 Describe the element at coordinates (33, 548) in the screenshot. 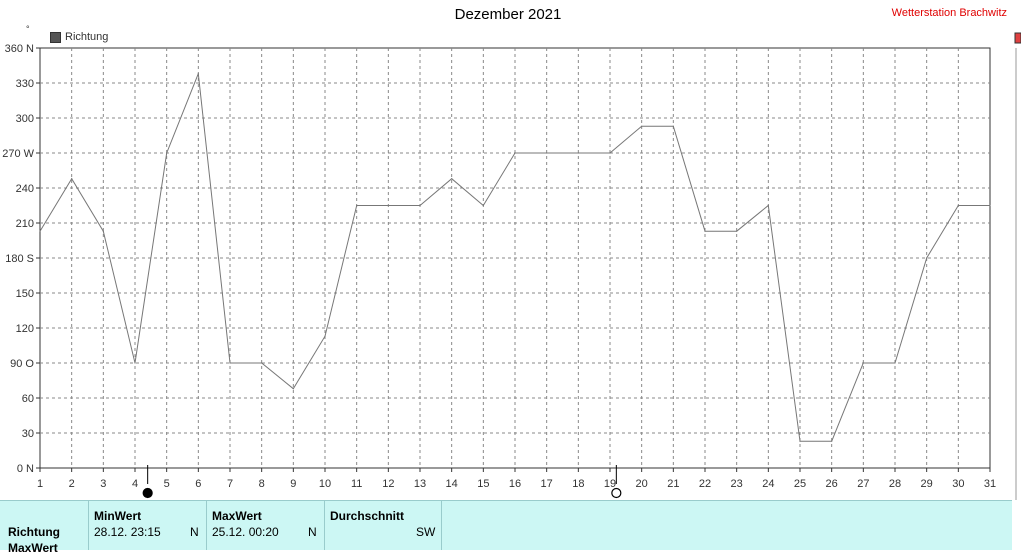

I see `summary-row-label-2: MaxWert` at that location.